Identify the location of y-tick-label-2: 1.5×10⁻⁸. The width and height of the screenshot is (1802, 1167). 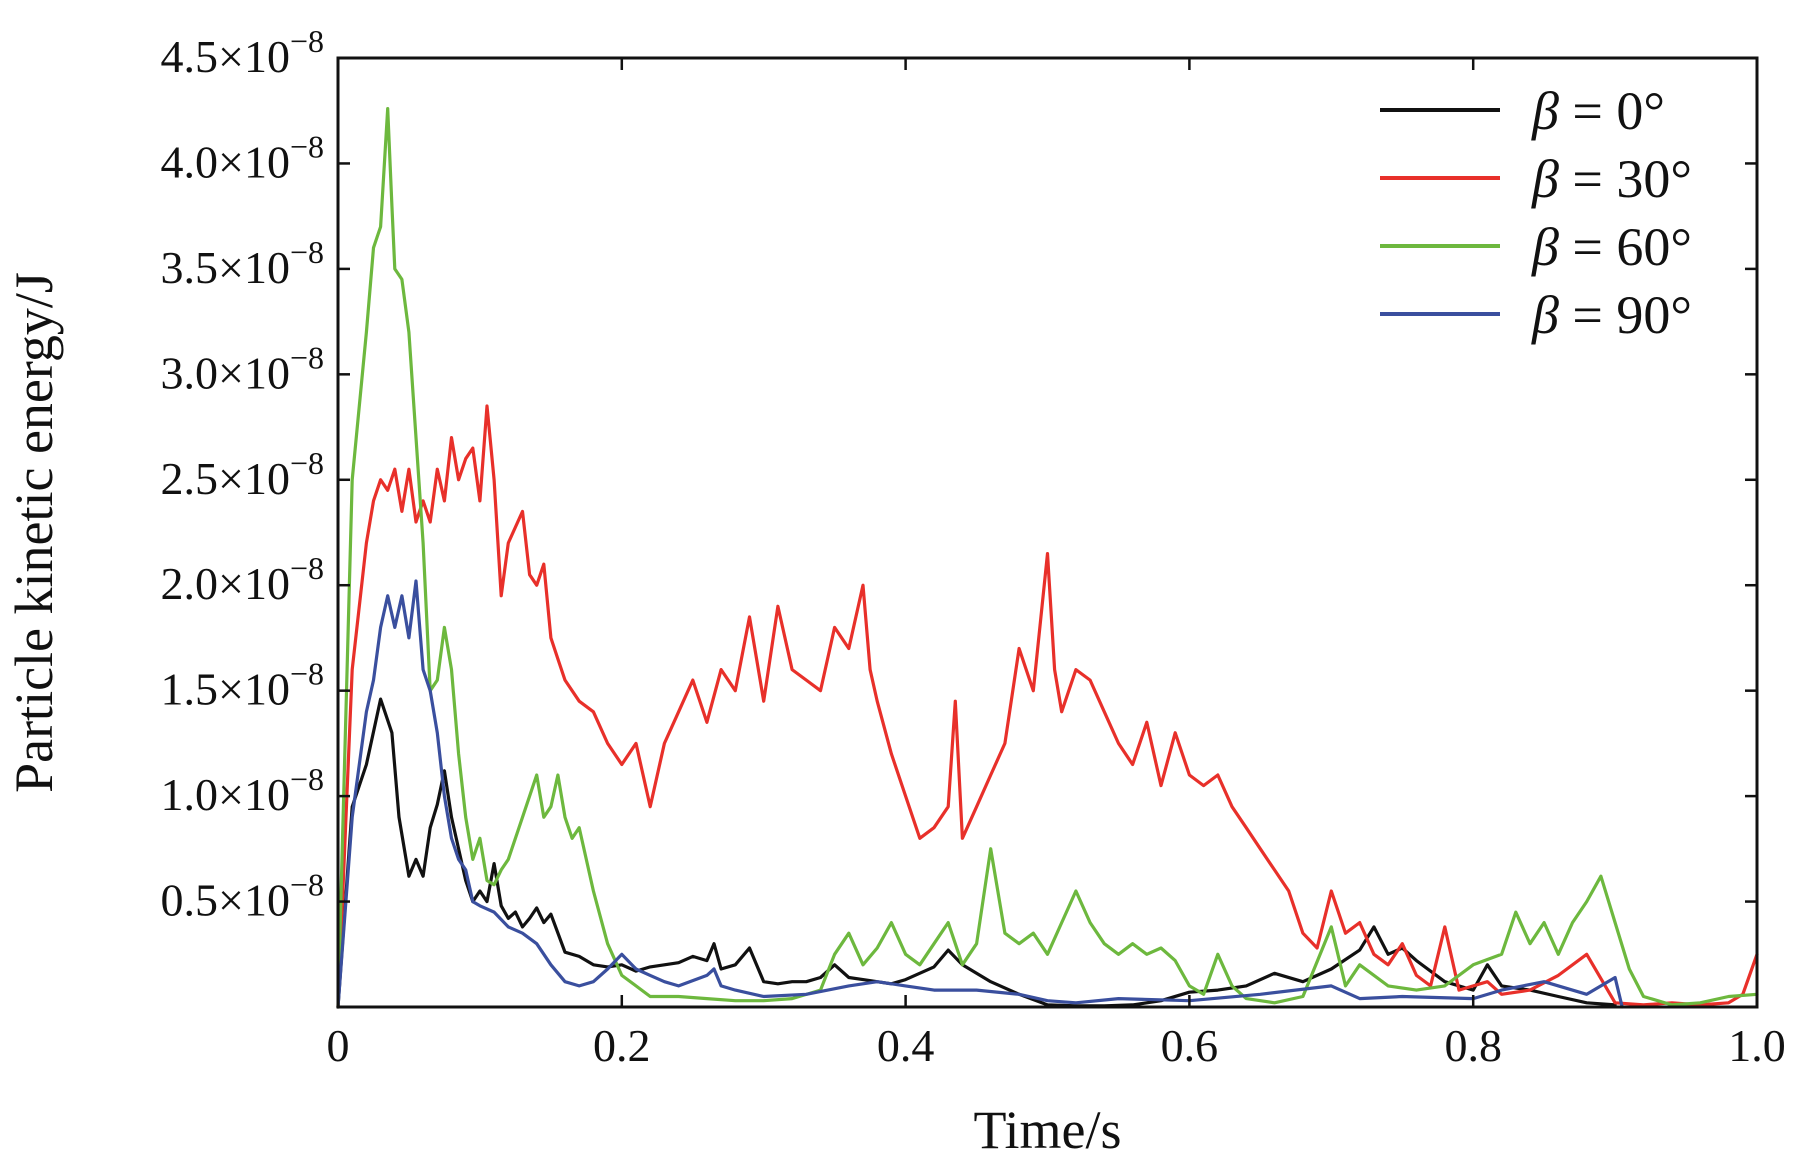
(243, 685).